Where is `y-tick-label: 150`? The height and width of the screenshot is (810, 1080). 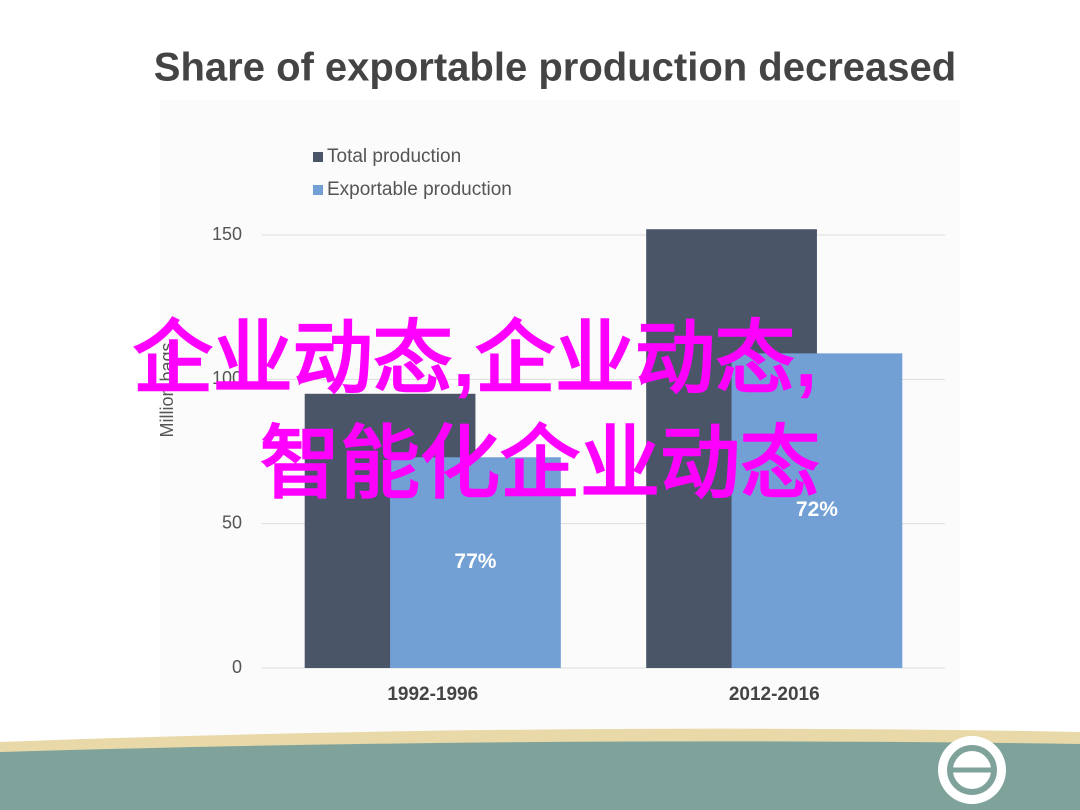 y-tick-label: 150 is located at coordinates (227, 234).